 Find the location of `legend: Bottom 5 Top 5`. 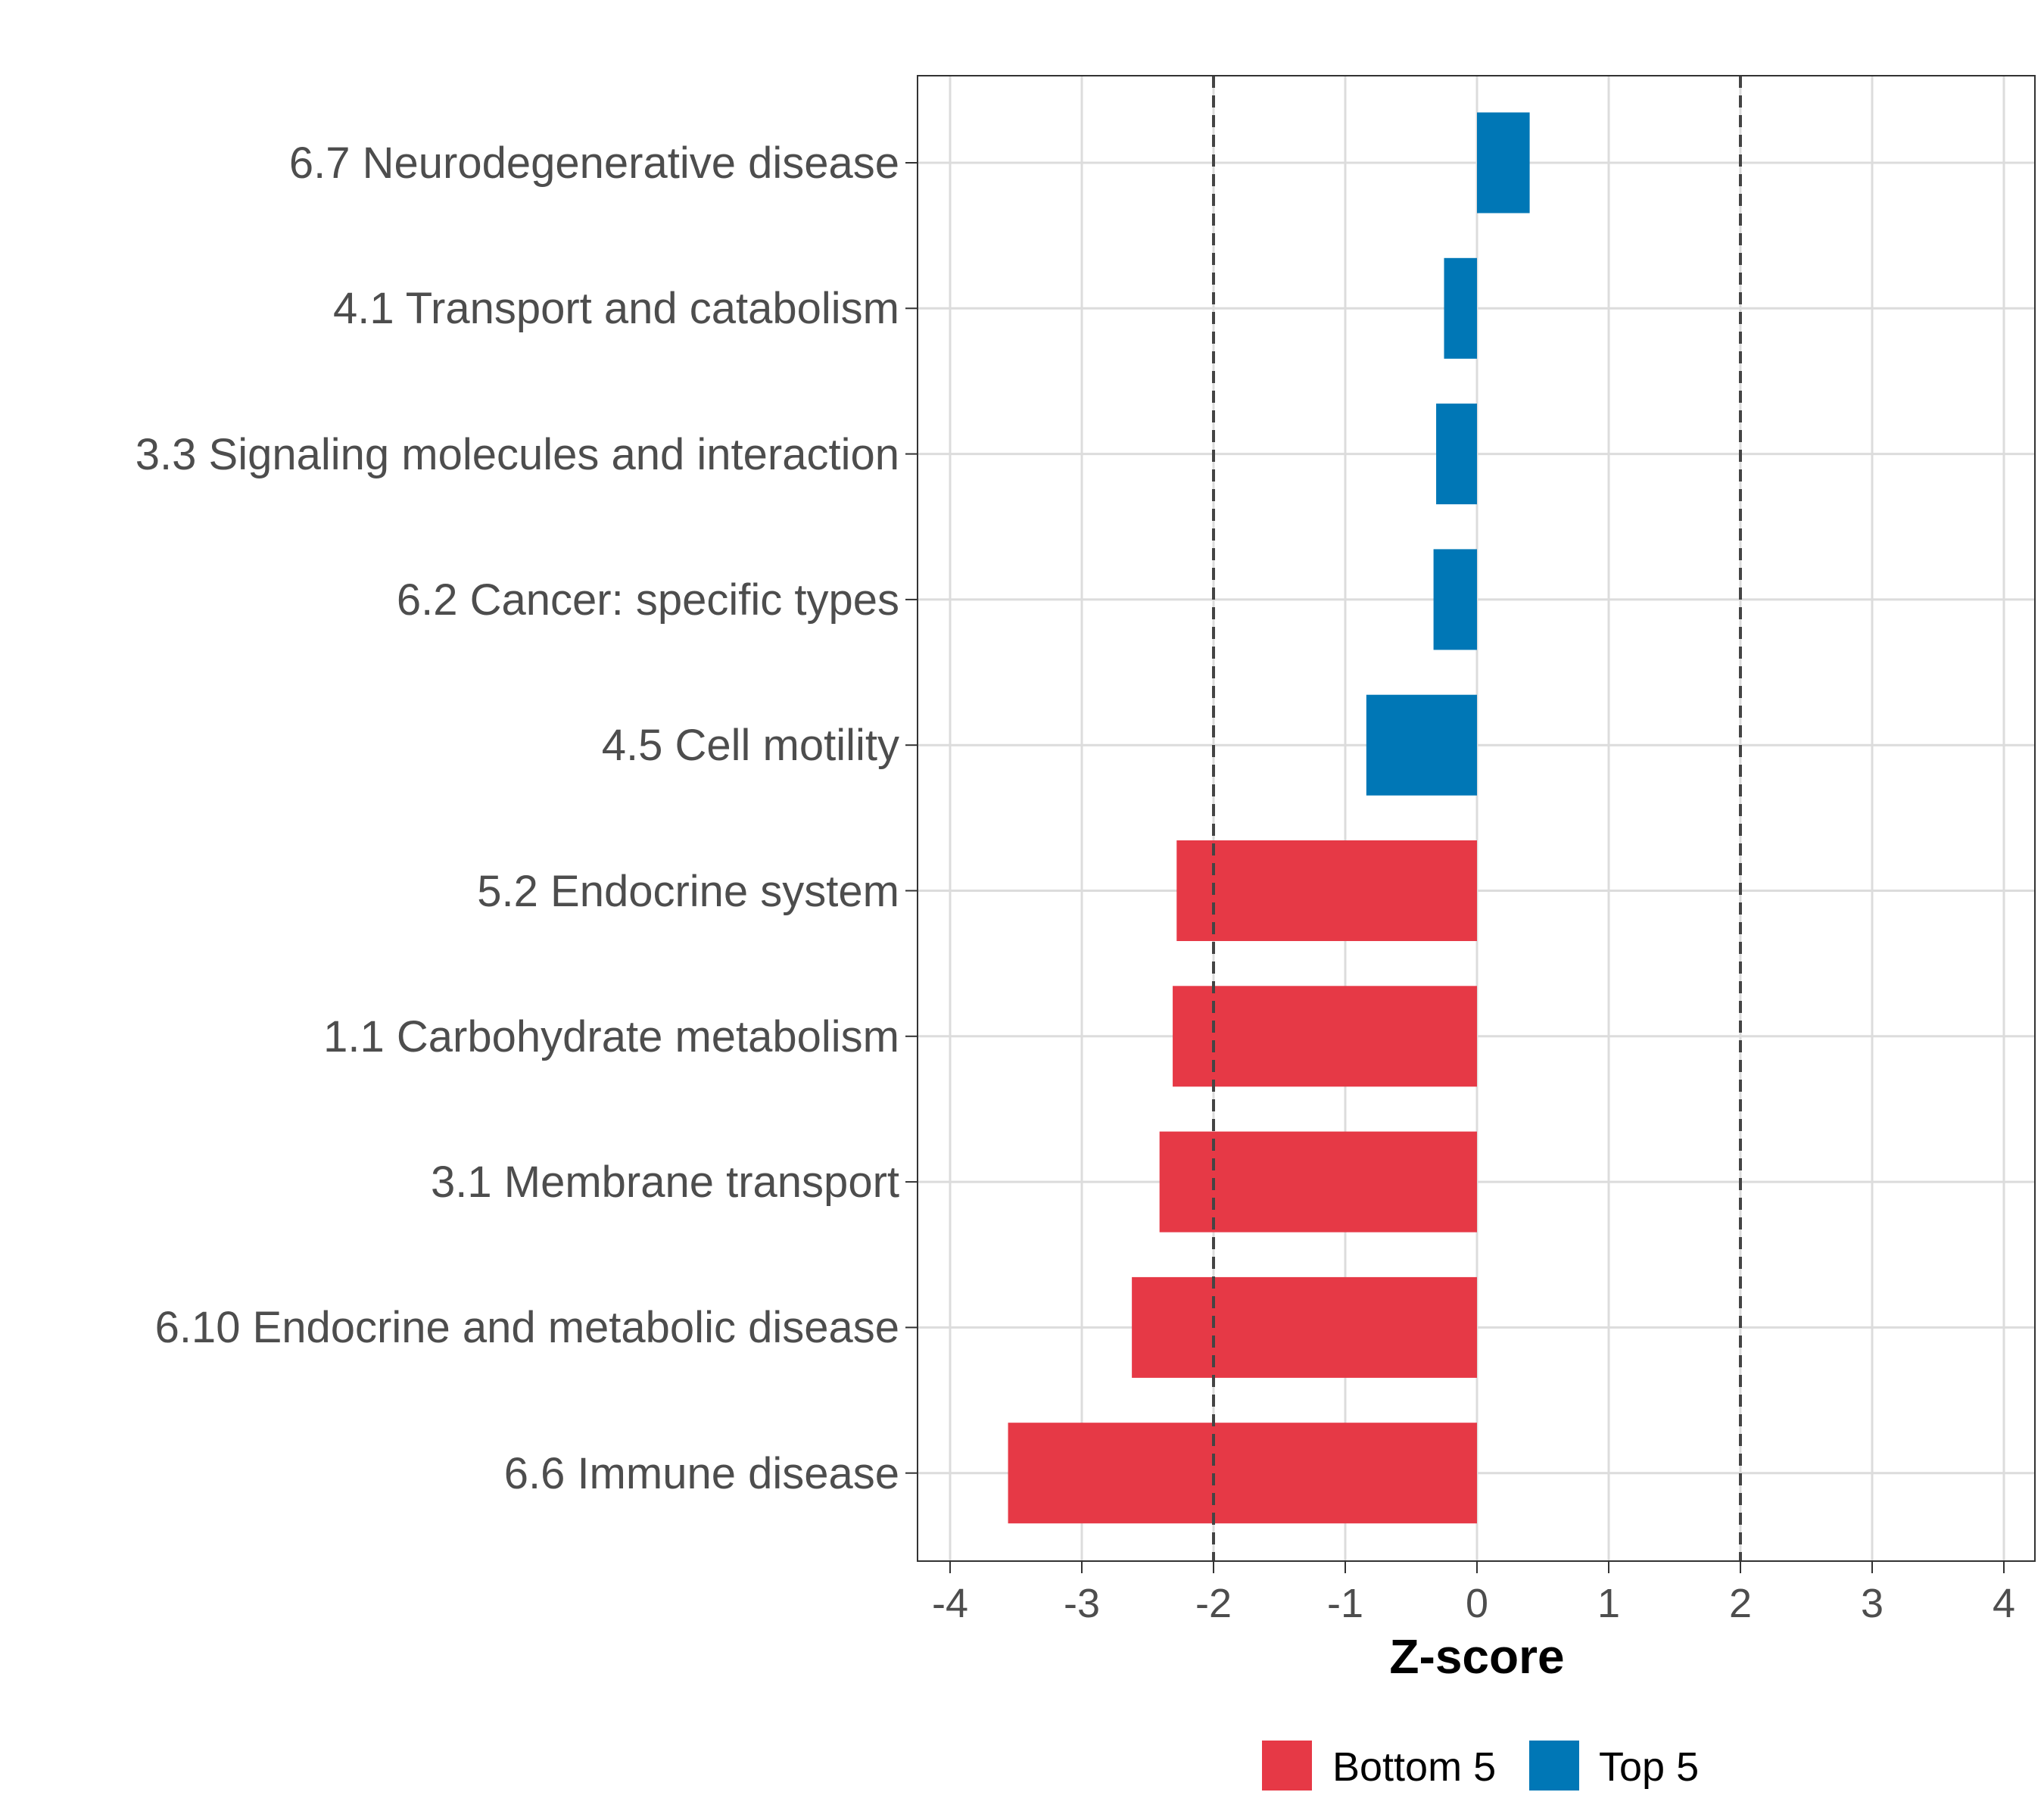

legend: Bottom 5 Top 5 is located at coordinates (1481, 1766).